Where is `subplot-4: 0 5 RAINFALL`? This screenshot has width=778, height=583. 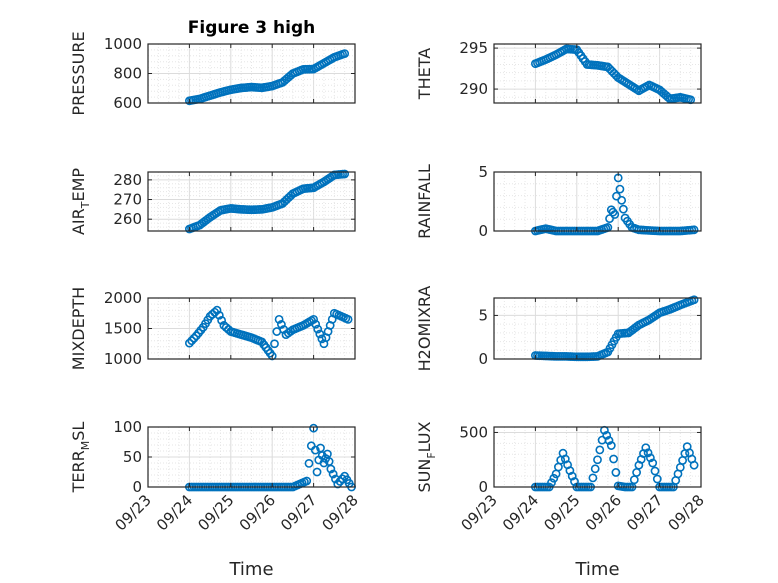 subplot-4: 0 5 RAINFALL is located at coordinates (558, 201).